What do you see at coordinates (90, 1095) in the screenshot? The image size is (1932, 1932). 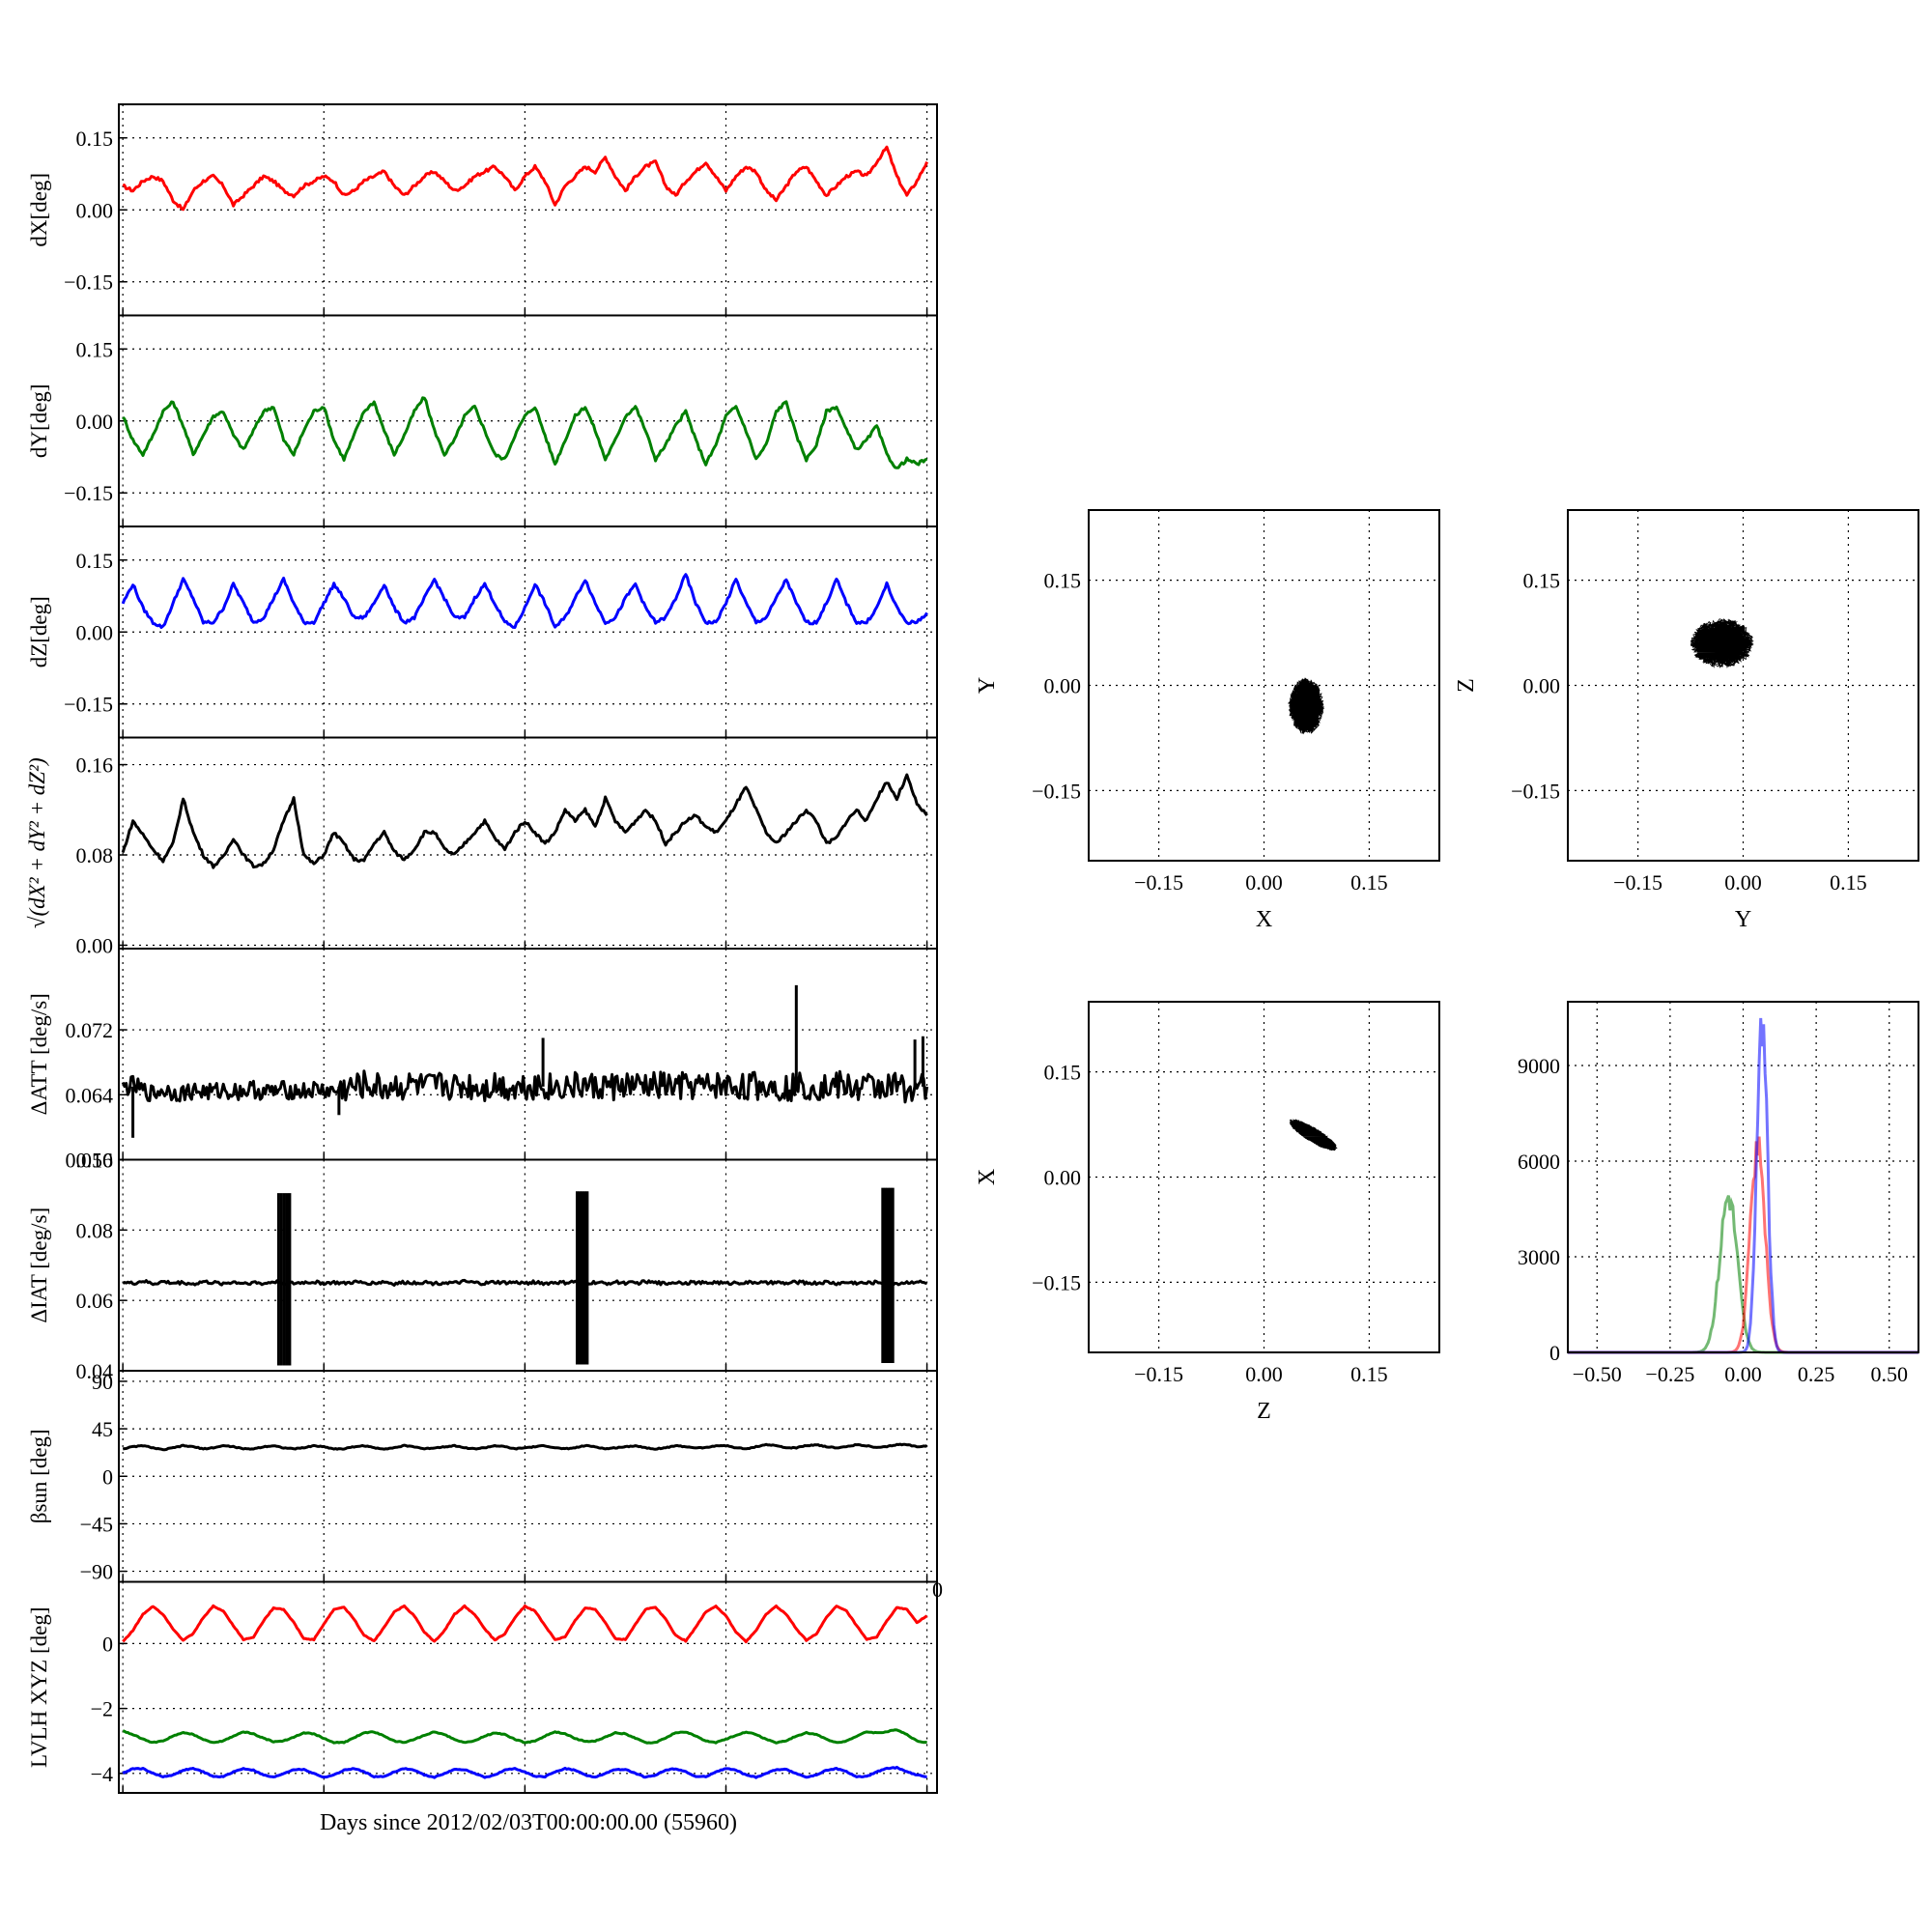 I see `y-tick-label: 0.064` at bounding box center [90, 1095].